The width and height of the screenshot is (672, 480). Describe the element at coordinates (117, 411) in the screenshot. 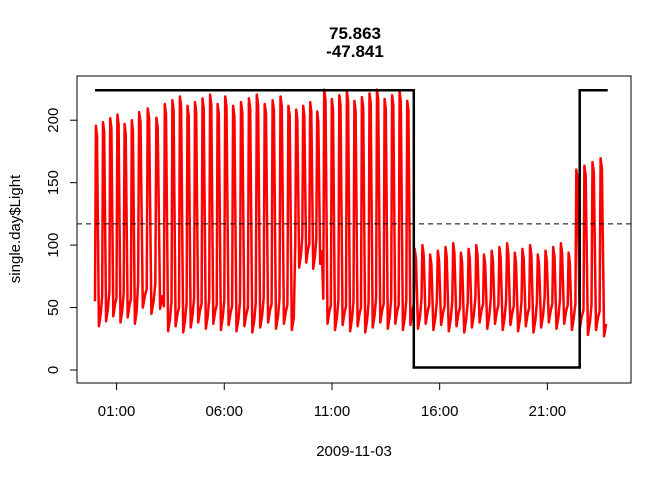

I see `x-tick-label-01:00: 01:00` at that location.